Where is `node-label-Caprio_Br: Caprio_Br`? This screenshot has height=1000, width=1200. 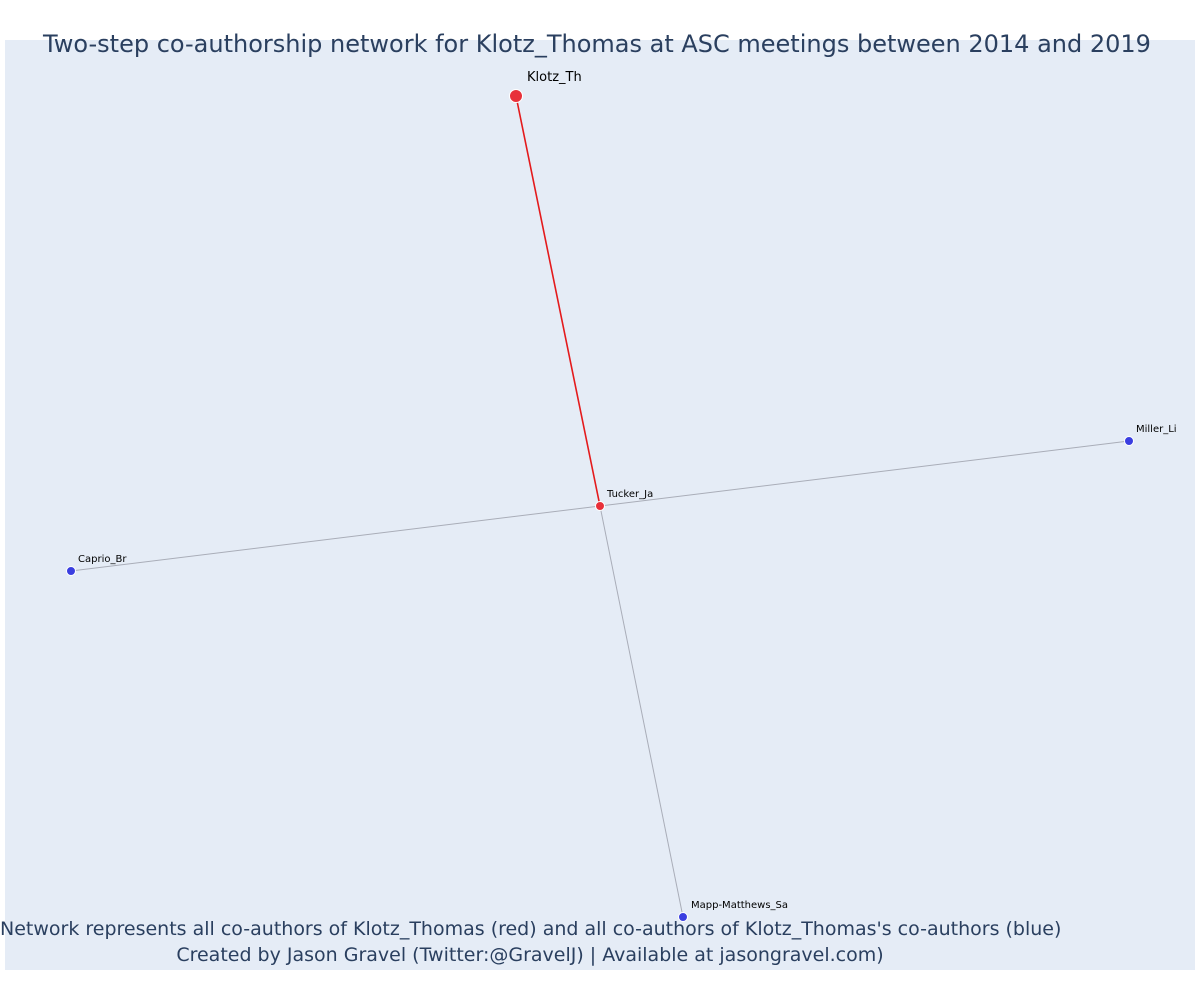
node-label-Caprio_Br: Caprio_Br is located at coordinates (102, 559).